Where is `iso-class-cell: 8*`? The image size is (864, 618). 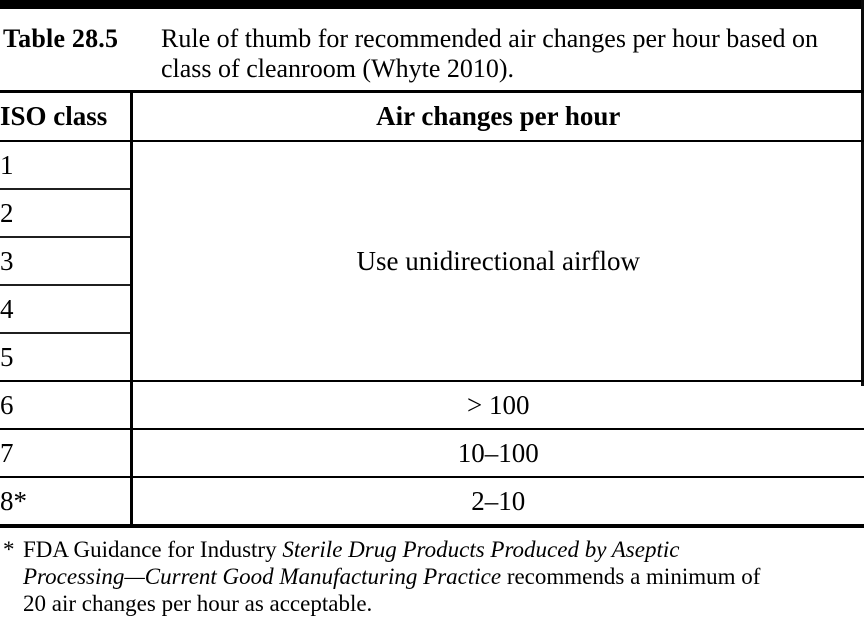
iso-class-cell: 8* is located at coordinates (66, 501).